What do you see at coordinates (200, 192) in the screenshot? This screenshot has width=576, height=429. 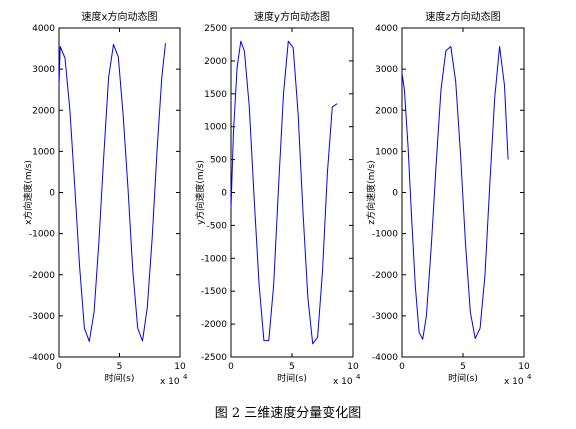 I see `y-axis-label: y方向速度(m/s)` at bounding box center [200, 192].